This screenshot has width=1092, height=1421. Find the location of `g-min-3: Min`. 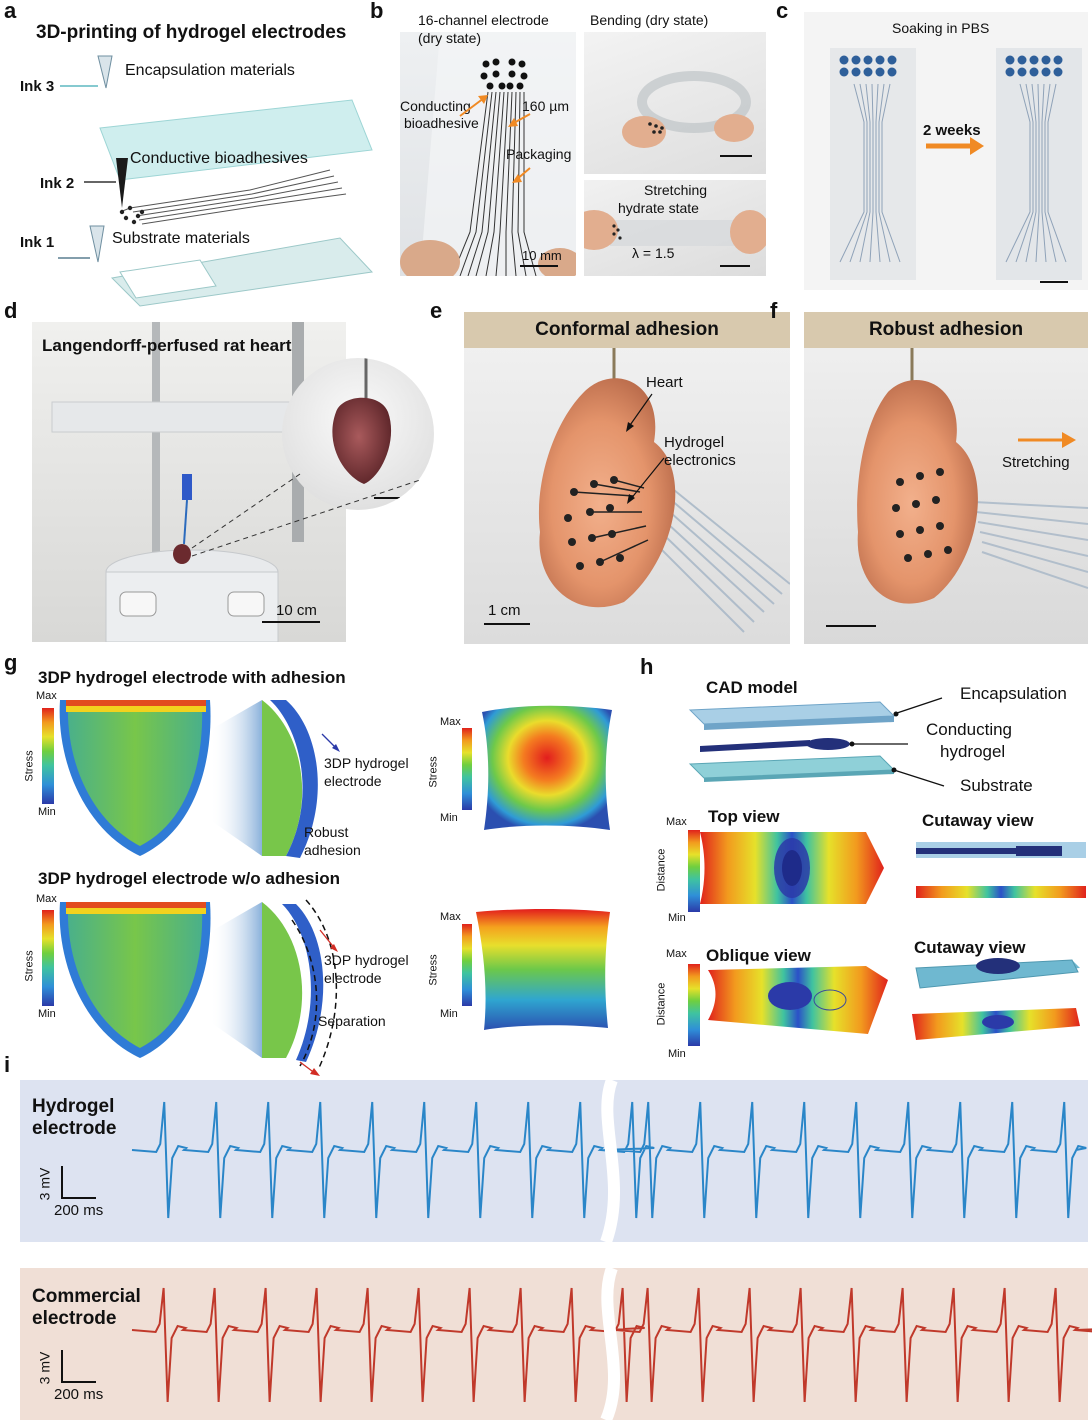

g-min-3: Min is located at coordinates (449, 818).